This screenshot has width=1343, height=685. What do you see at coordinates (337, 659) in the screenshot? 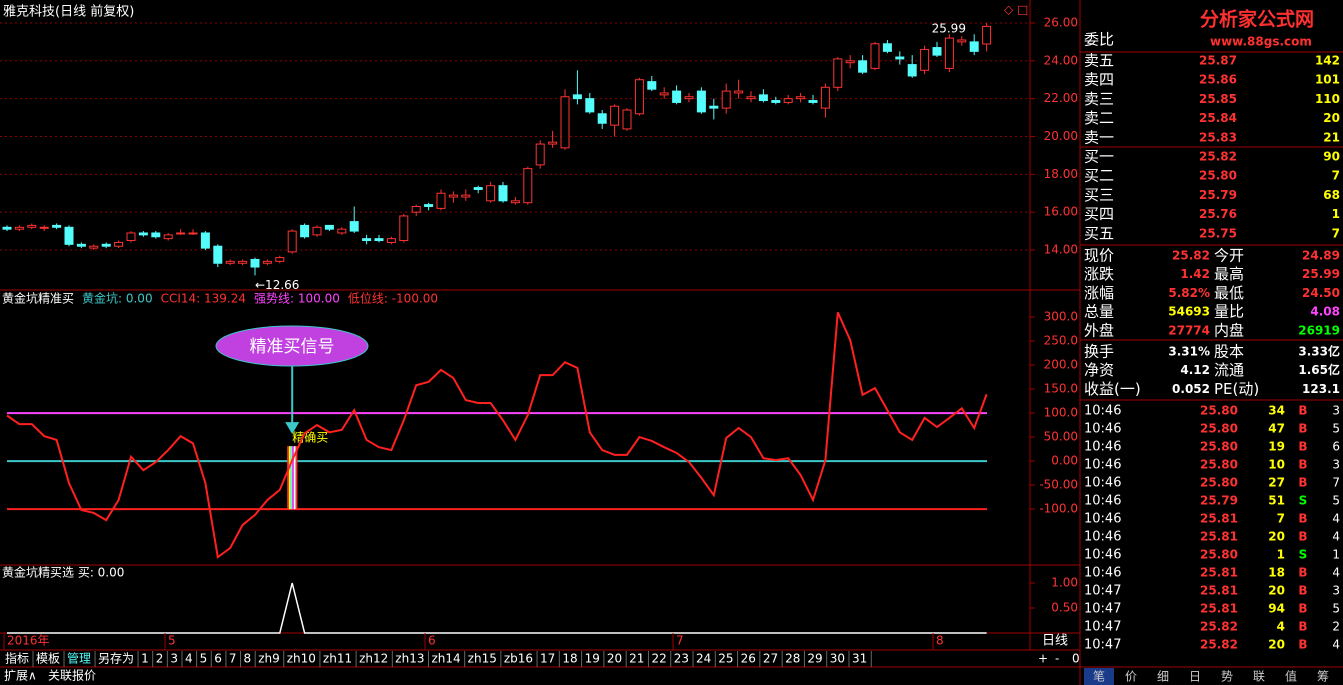
I see `toolbar-tab: zh11` at bounding box center [337, 659].